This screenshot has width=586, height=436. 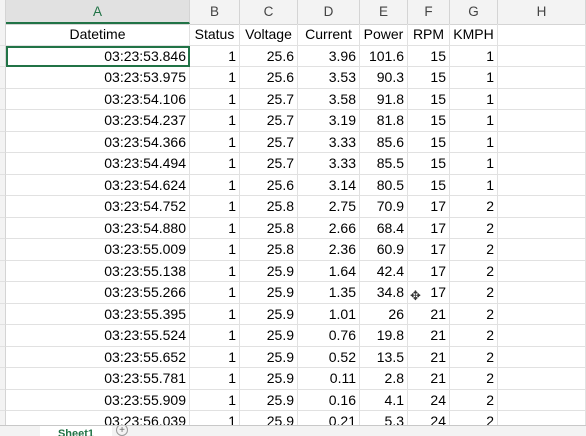 I want to click on column-header-b: B, so click(x=215, y=12).